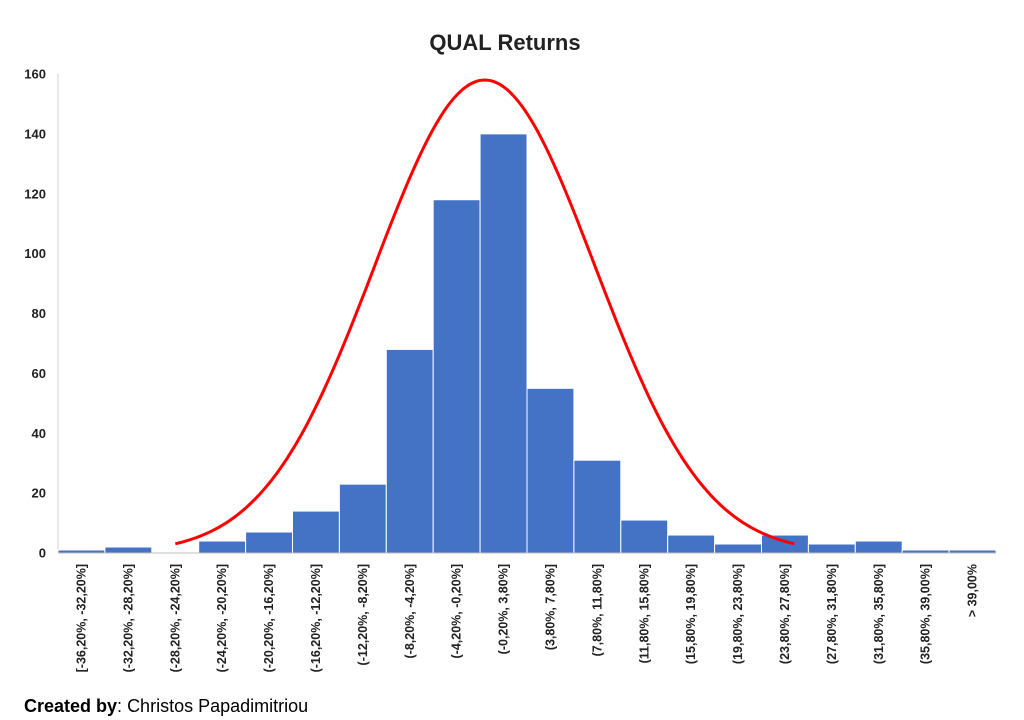 The width and height of the screenshot is (1024, 720). What do you see at coordinates (269, 618) in the screenshot?
I see `x-tick-label: (-20,20%, -16,20%]` at bounding box center [269, 618].